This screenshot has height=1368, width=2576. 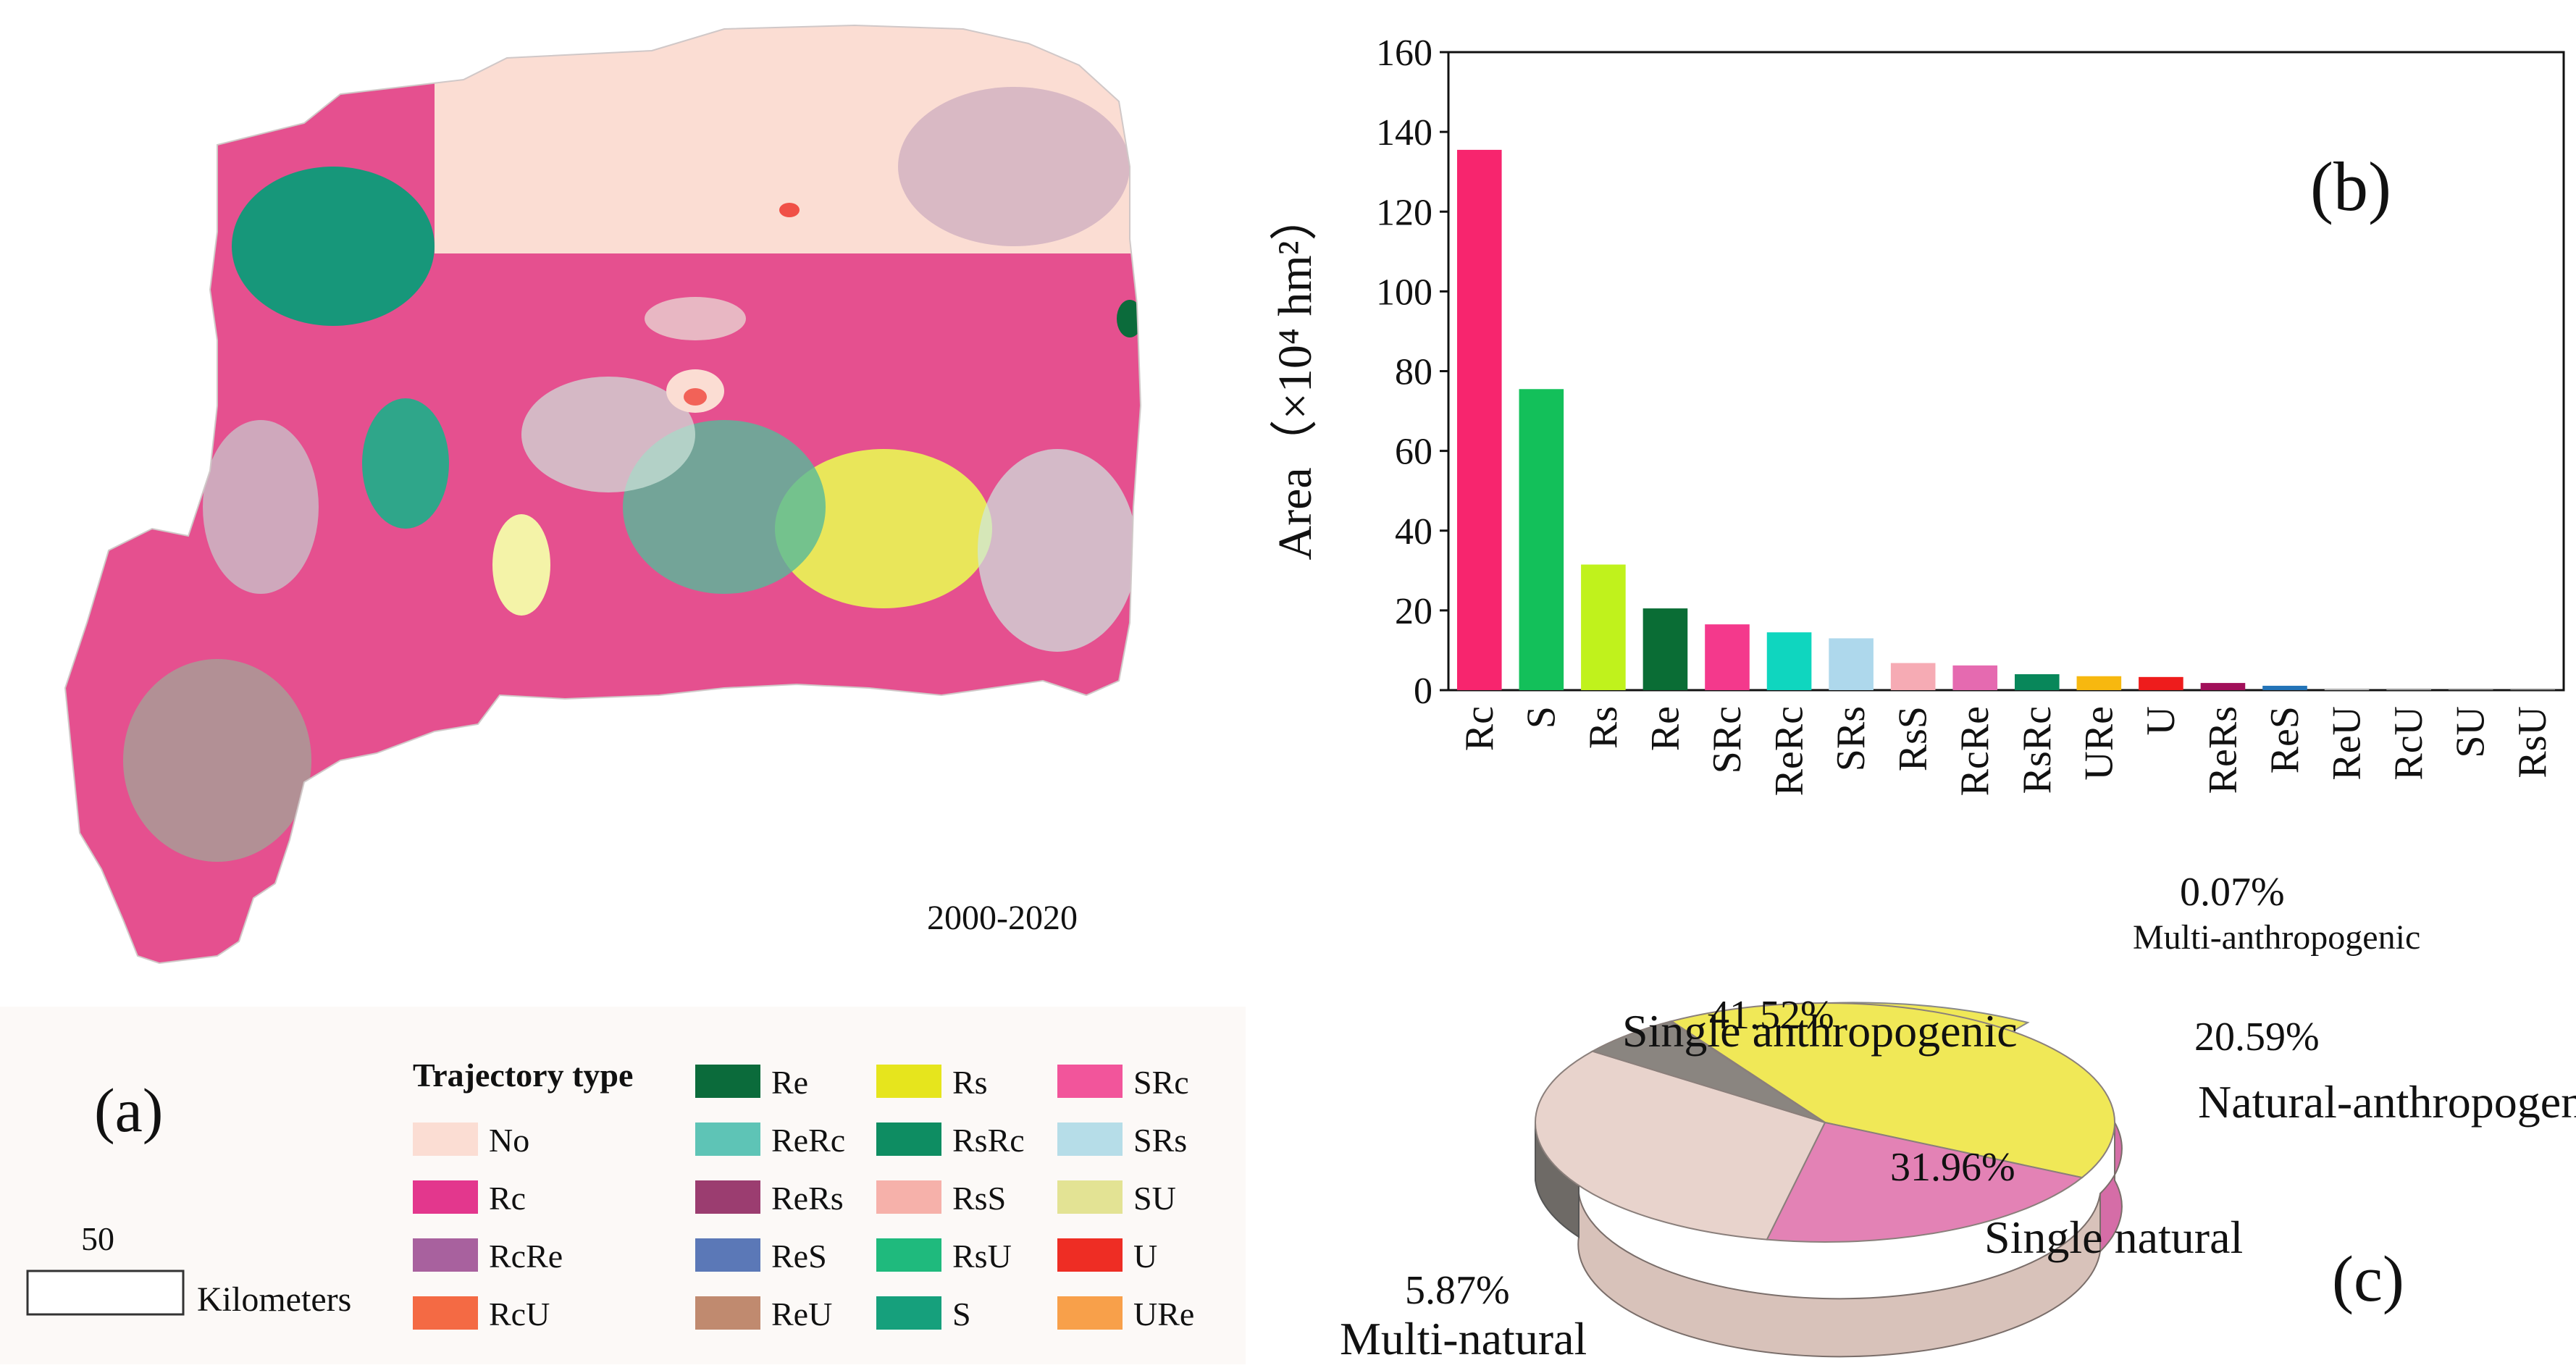 I want to click on bar-rcu, so click(x=2408, y=689).